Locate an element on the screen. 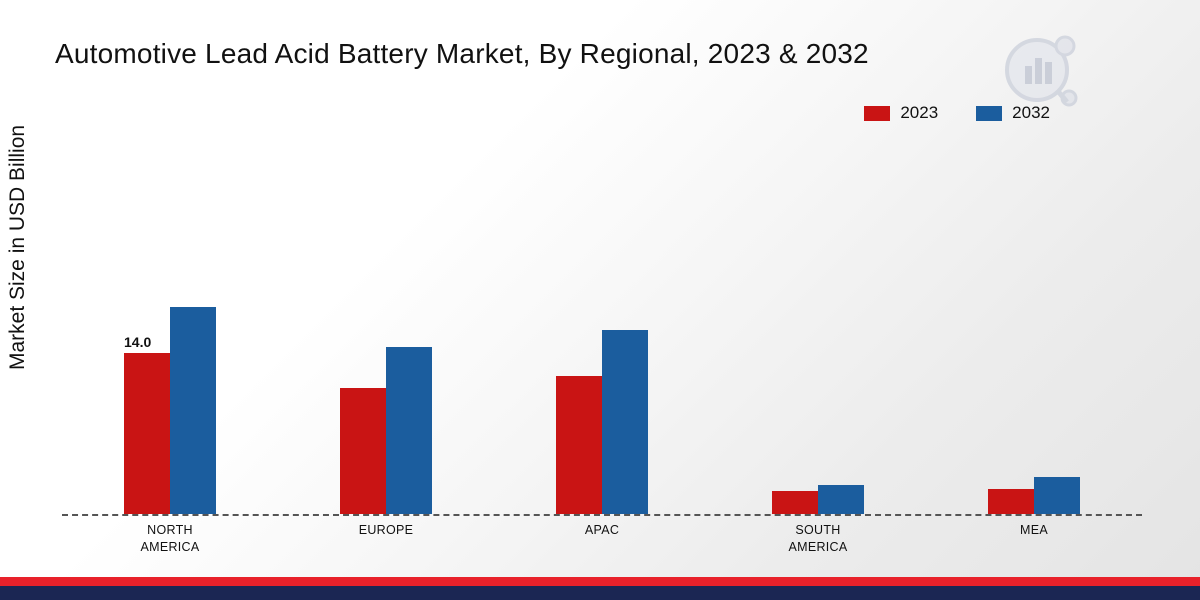 This screenshot has width=1200, height=600. legend-item-2023: 2023 is located at coordinates (901, 113).